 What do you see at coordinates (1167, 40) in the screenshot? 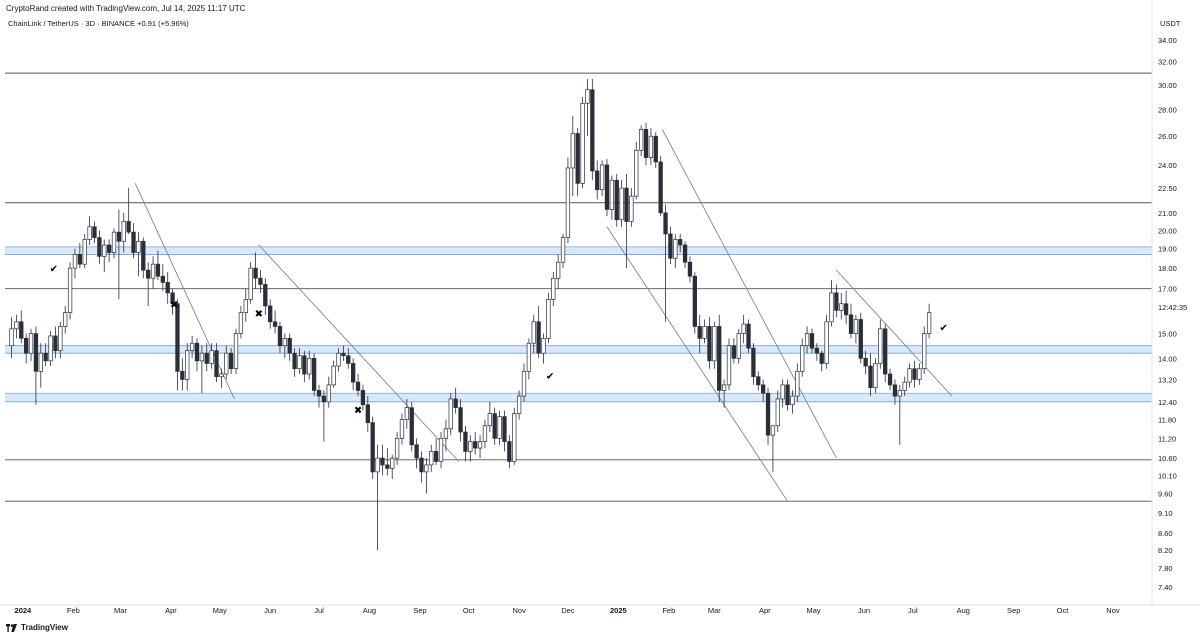
I see `y-tick-label: 34.00` at bounding box center [1167, 40].